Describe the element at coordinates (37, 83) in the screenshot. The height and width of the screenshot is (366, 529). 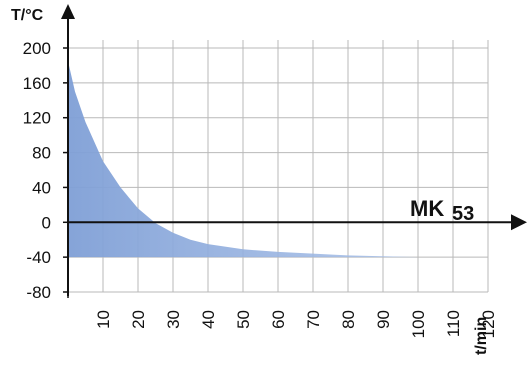
I see `y-tick-label: 160` at that location.